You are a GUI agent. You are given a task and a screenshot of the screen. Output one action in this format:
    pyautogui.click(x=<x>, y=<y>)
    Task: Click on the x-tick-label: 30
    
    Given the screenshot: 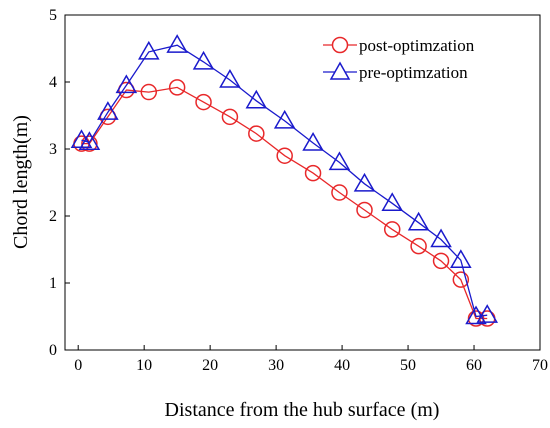 What is the action you would take?
    pyautogui.click(x=276, y=365)
    